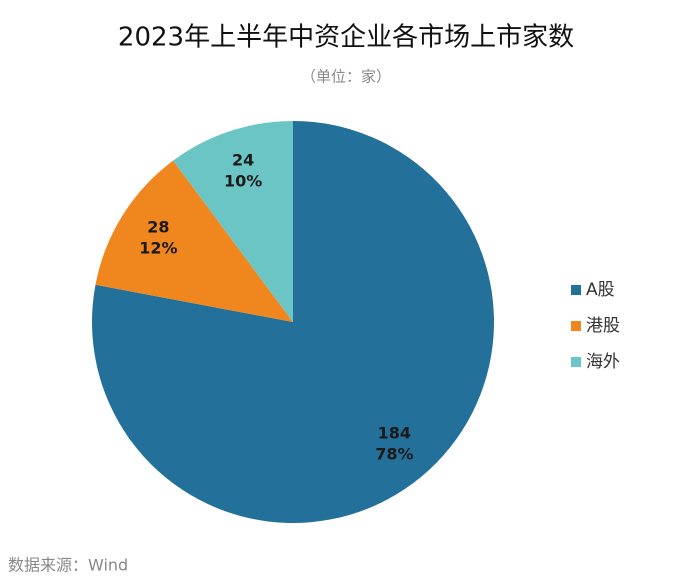 The height and width of the screenshot is (587, 692). What do you see at coordinates (158, 226) in the screenshot?
I see `data-label: 28` at bounding box center [158, 226].